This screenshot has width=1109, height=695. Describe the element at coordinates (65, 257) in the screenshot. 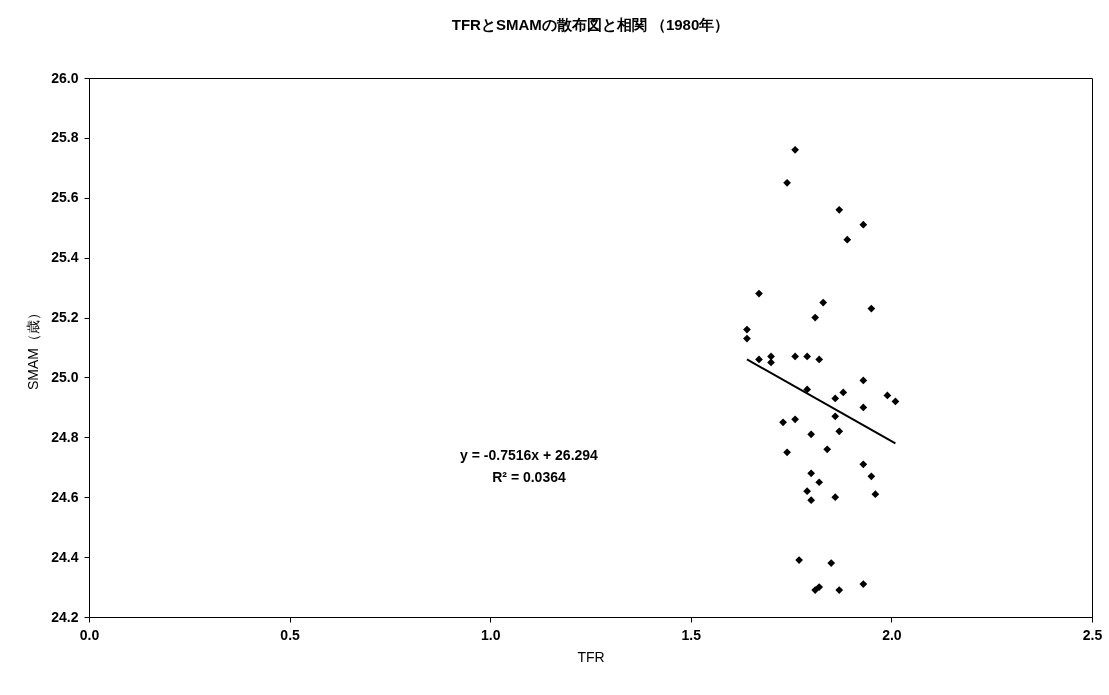

I see `y-tick-label: 25.4` at that location.